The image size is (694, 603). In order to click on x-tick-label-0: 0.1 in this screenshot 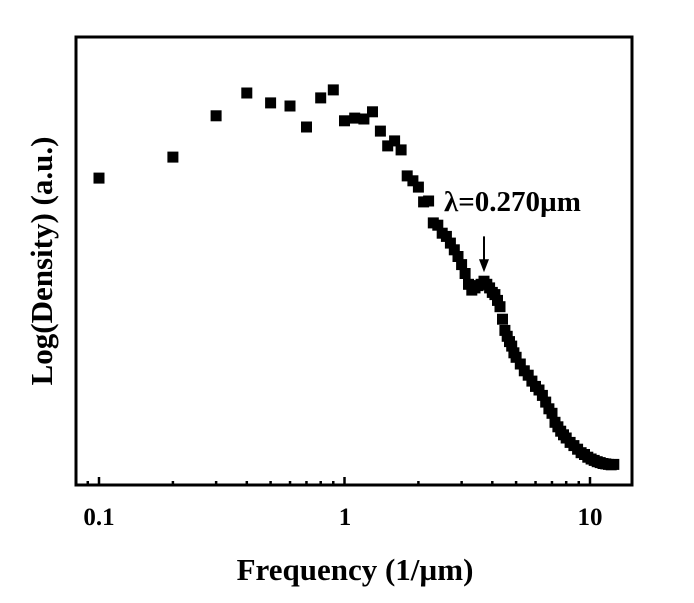, I will do `click(98, 517)`.